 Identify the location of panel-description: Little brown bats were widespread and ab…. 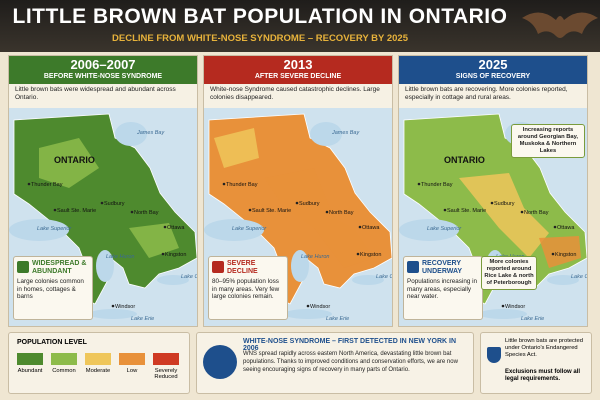
(95, 93).